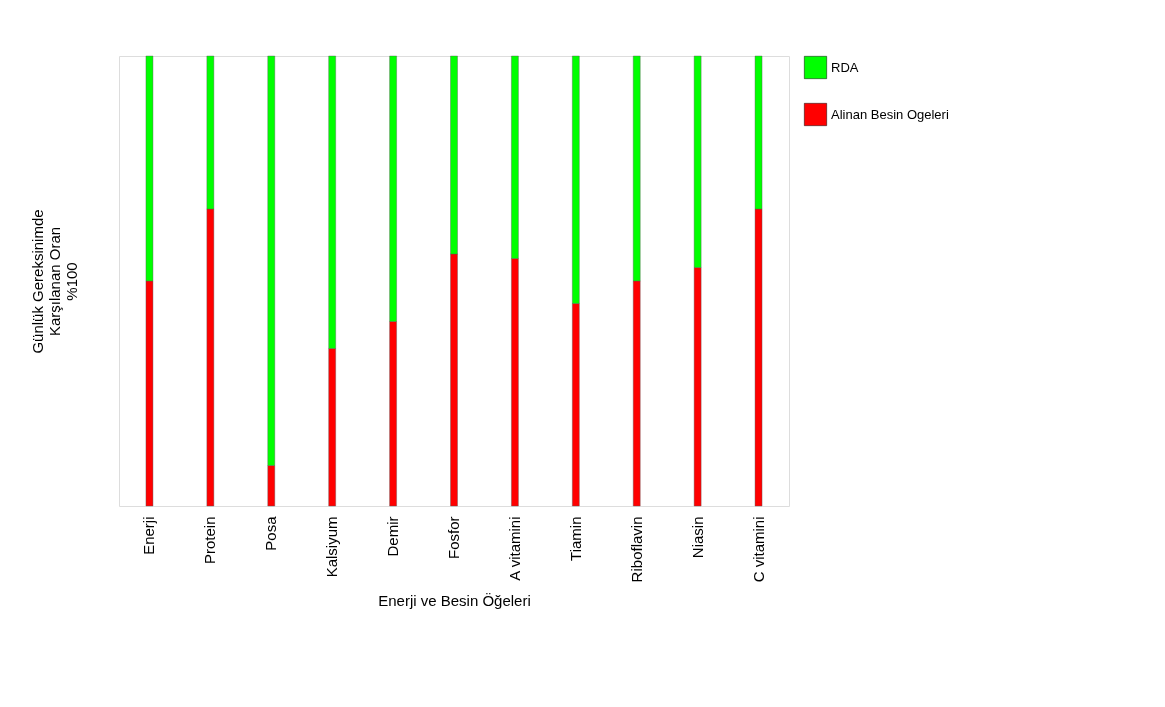 Image resolution: width=1165 pixels, height=707 pixels. What do you see at coordinates (271, 533) in the screenshot?
I see `x-tick-label: Posa` at bounding box center [271, 533].